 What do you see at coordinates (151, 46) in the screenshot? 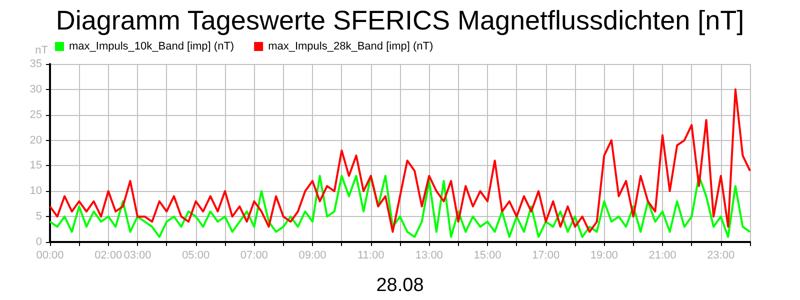
I see `legend-label: max_Impuls_10k_Band [imp] (nT)` at bounding box center [151, 46].